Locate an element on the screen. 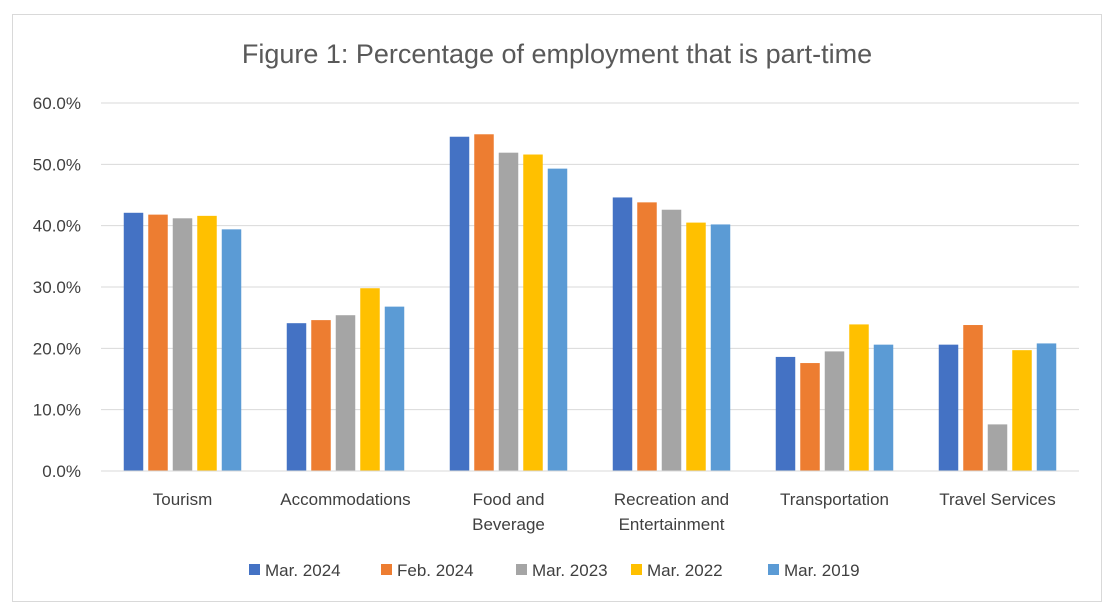 Image resolution: width=1115 pixels, height=613 pixels. legend-label: Mar. 2023 is located at coordinates (570, 570).